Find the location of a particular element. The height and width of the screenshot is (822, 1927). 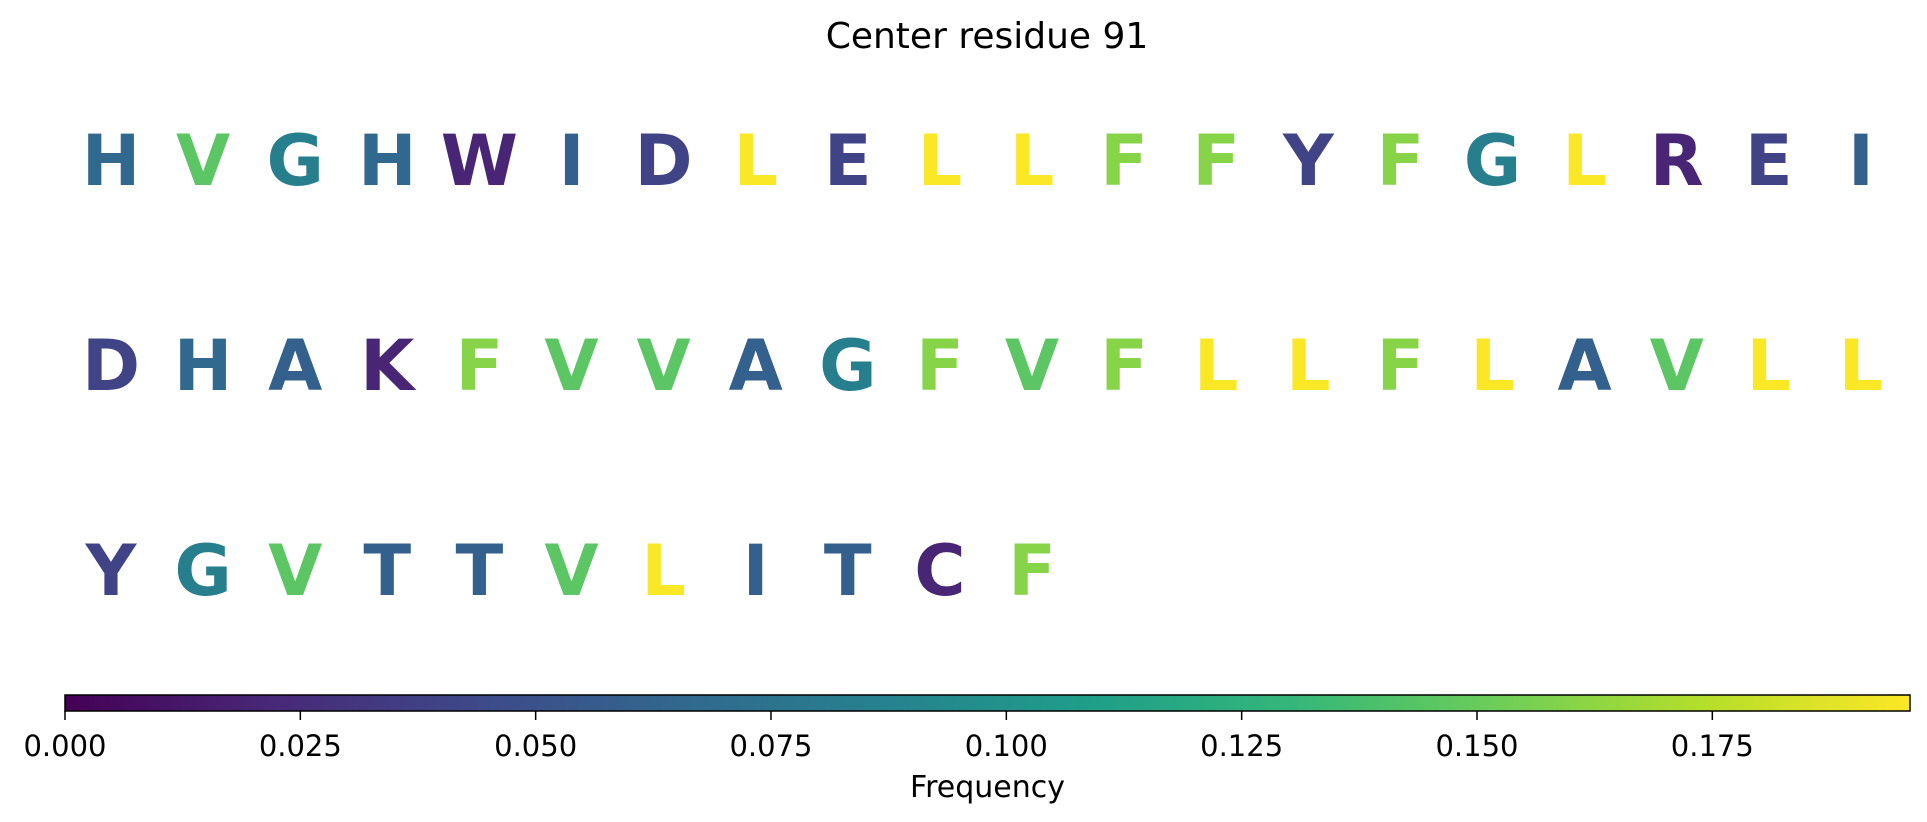

colorbar-tick-label: 0.025 is located at coordinates (300, 746).